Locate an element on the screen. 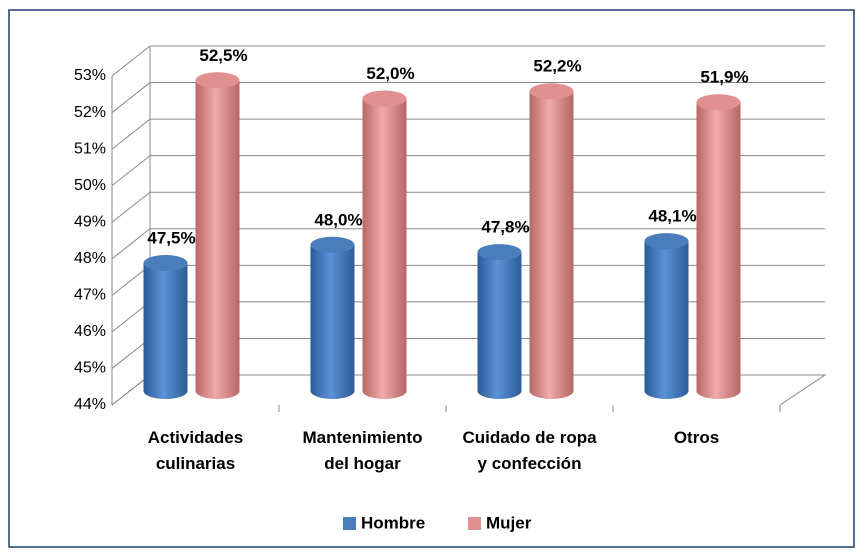 The image size is (863, 556). y-tick-label: 44% is located at coordinates (90, 404).